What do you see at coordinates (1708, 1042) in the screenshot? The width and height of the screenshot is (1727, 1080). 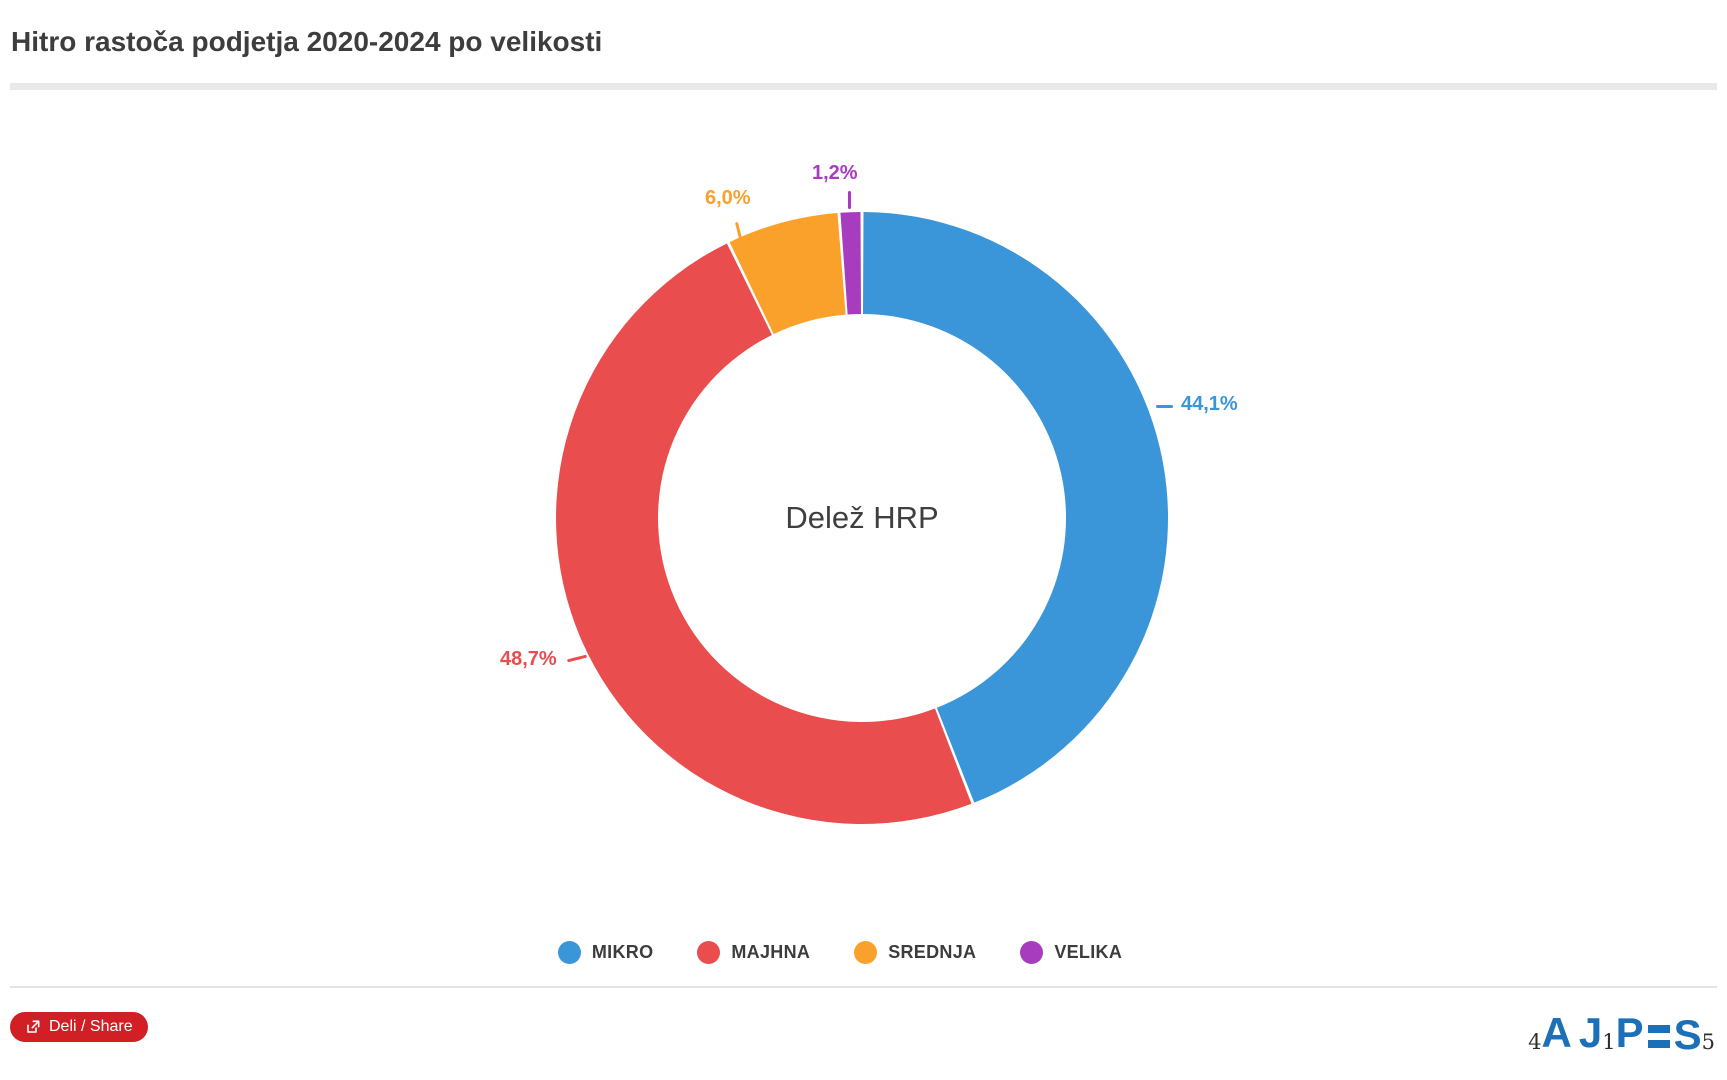 I see `logo-digit-5: 5` at bounding box center [1708, 1042].